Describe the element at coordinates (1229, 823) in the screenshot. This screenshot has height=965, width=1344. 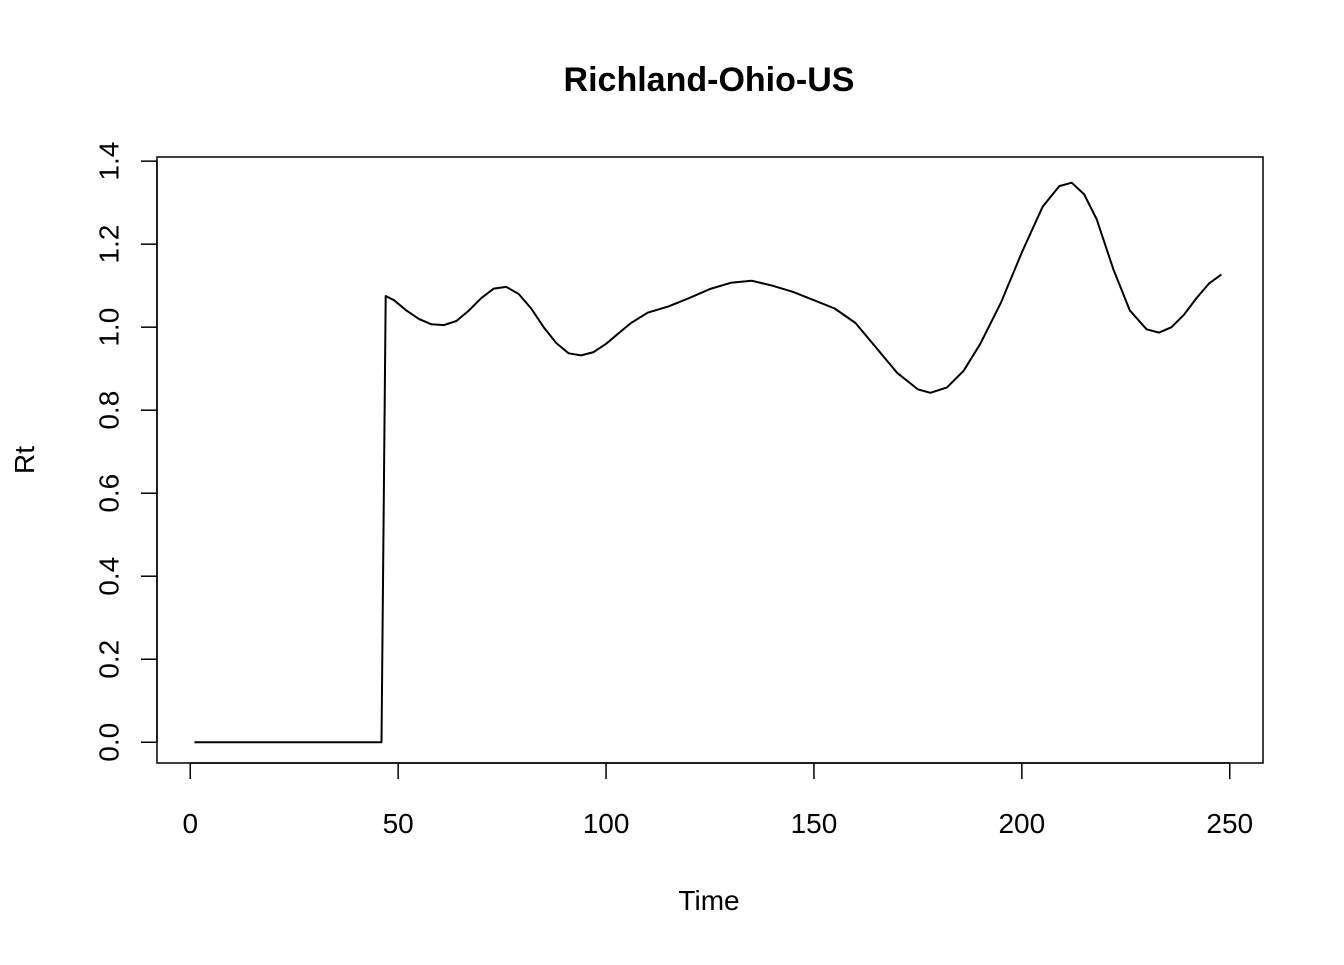
I see `x-tick-label: 250` at that location.